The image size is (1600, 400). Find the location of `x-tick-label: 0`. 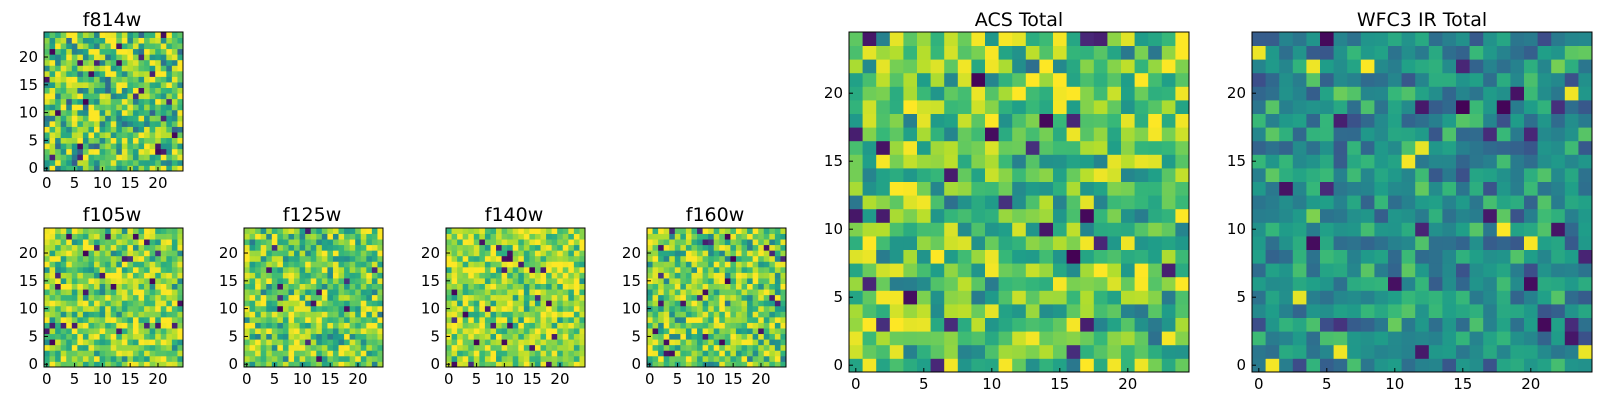

x-tick-label: 0 is located at coordinates (1259, 384).